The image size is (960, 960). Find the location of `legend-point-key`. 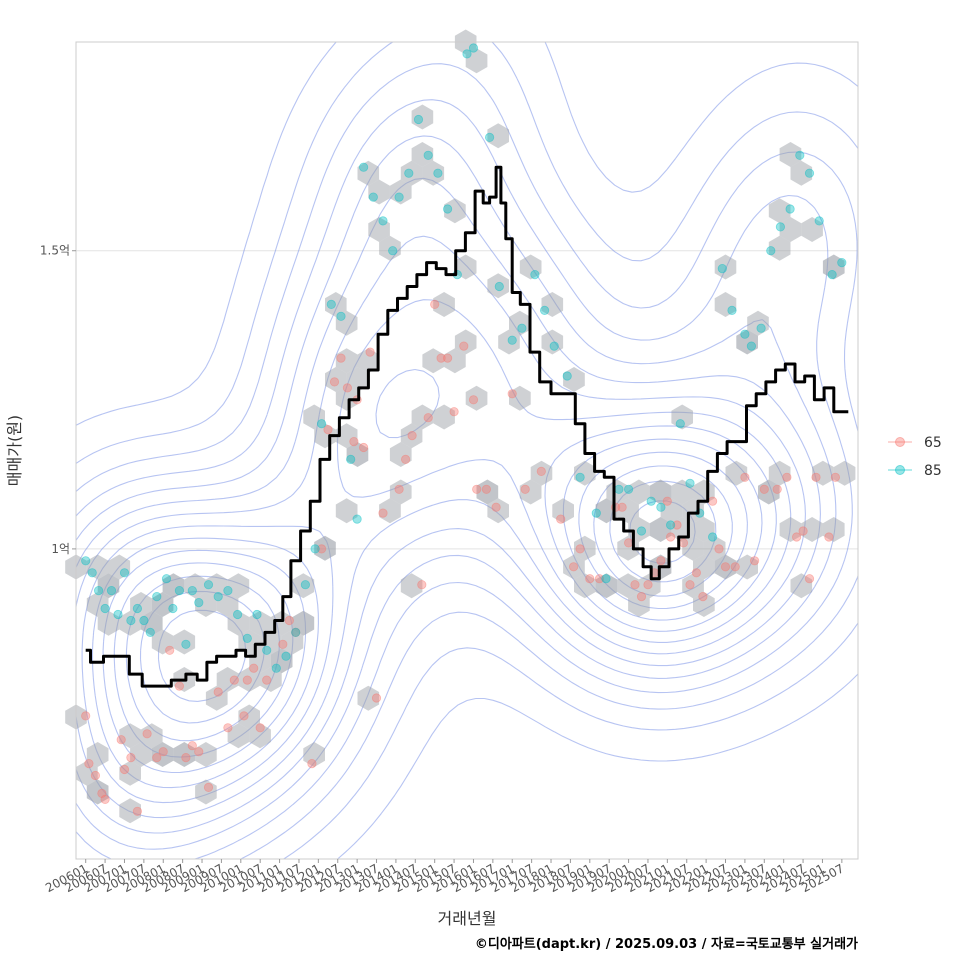

legend-point-key is located at coordinates (900, 470).